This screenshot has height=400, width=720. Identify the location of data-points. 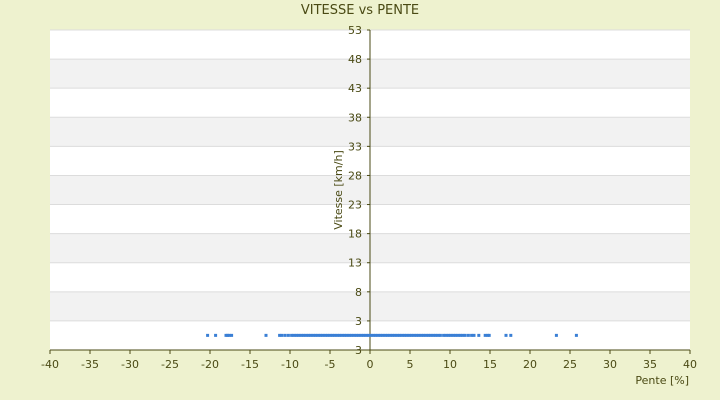
(392, 335).